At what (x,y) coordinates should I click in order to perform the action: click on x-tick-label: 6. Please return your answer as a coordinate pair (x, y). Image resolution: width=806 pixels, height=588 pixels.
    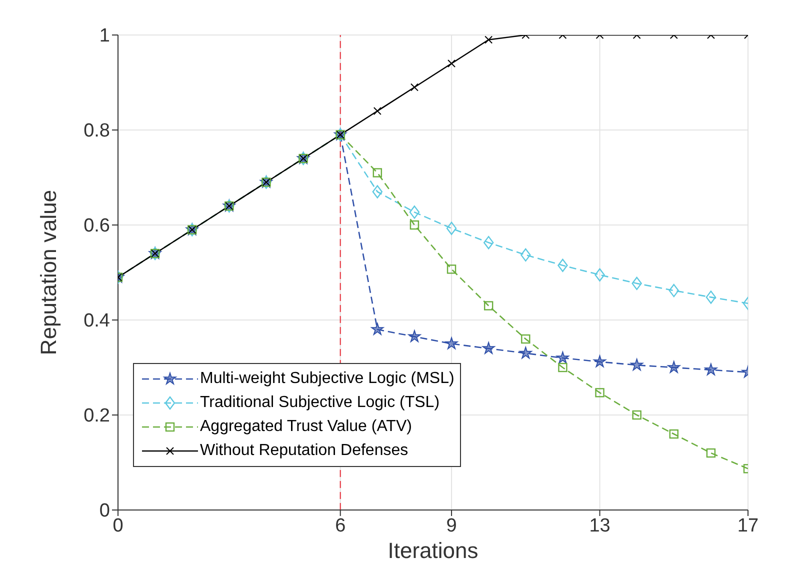
    Looking at the image, I should click on (340, 525).